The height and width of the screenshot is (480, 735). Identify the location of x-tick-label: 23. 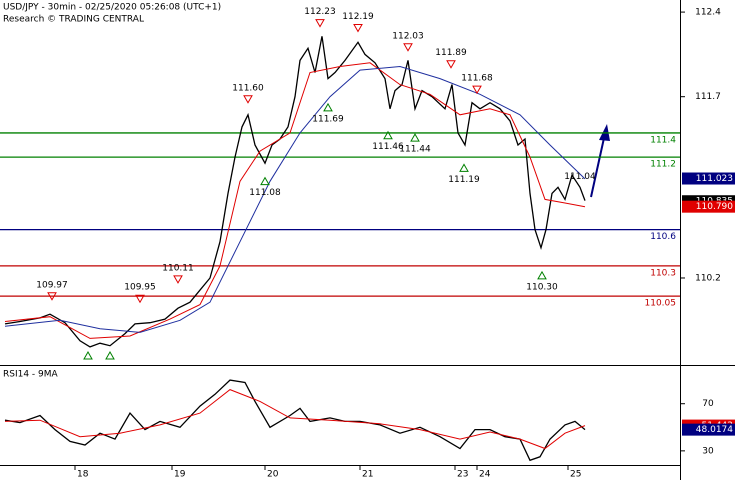
(462, 475).